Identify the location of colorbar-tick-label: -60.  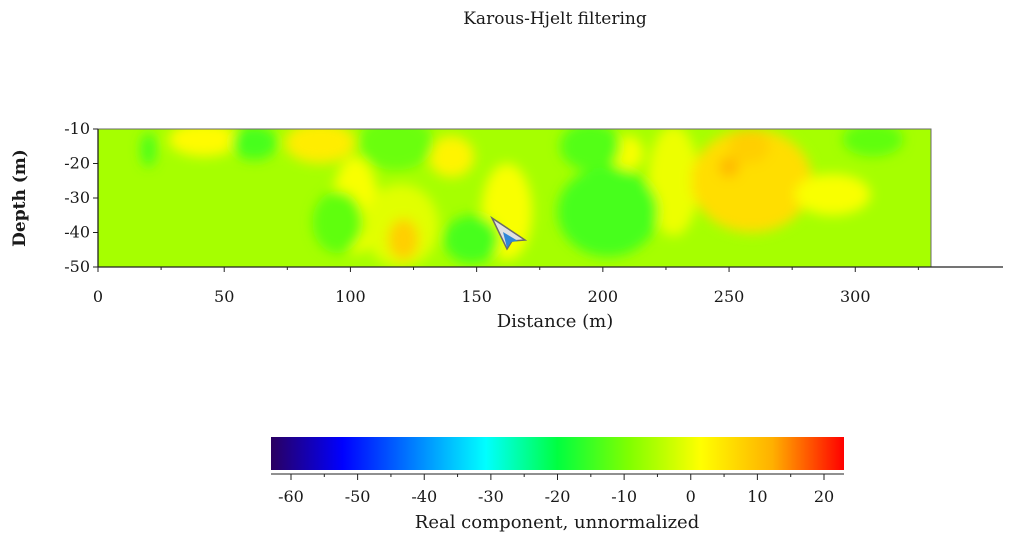
(291, 496).